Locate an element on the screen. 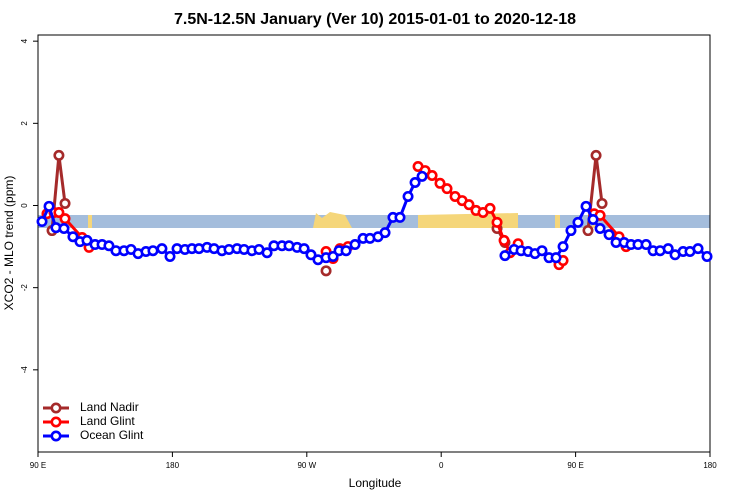 The image size is (750, 500). y-axis-title: XCO2 - MLO trend (ppm) is located at coordinates (9, 243).